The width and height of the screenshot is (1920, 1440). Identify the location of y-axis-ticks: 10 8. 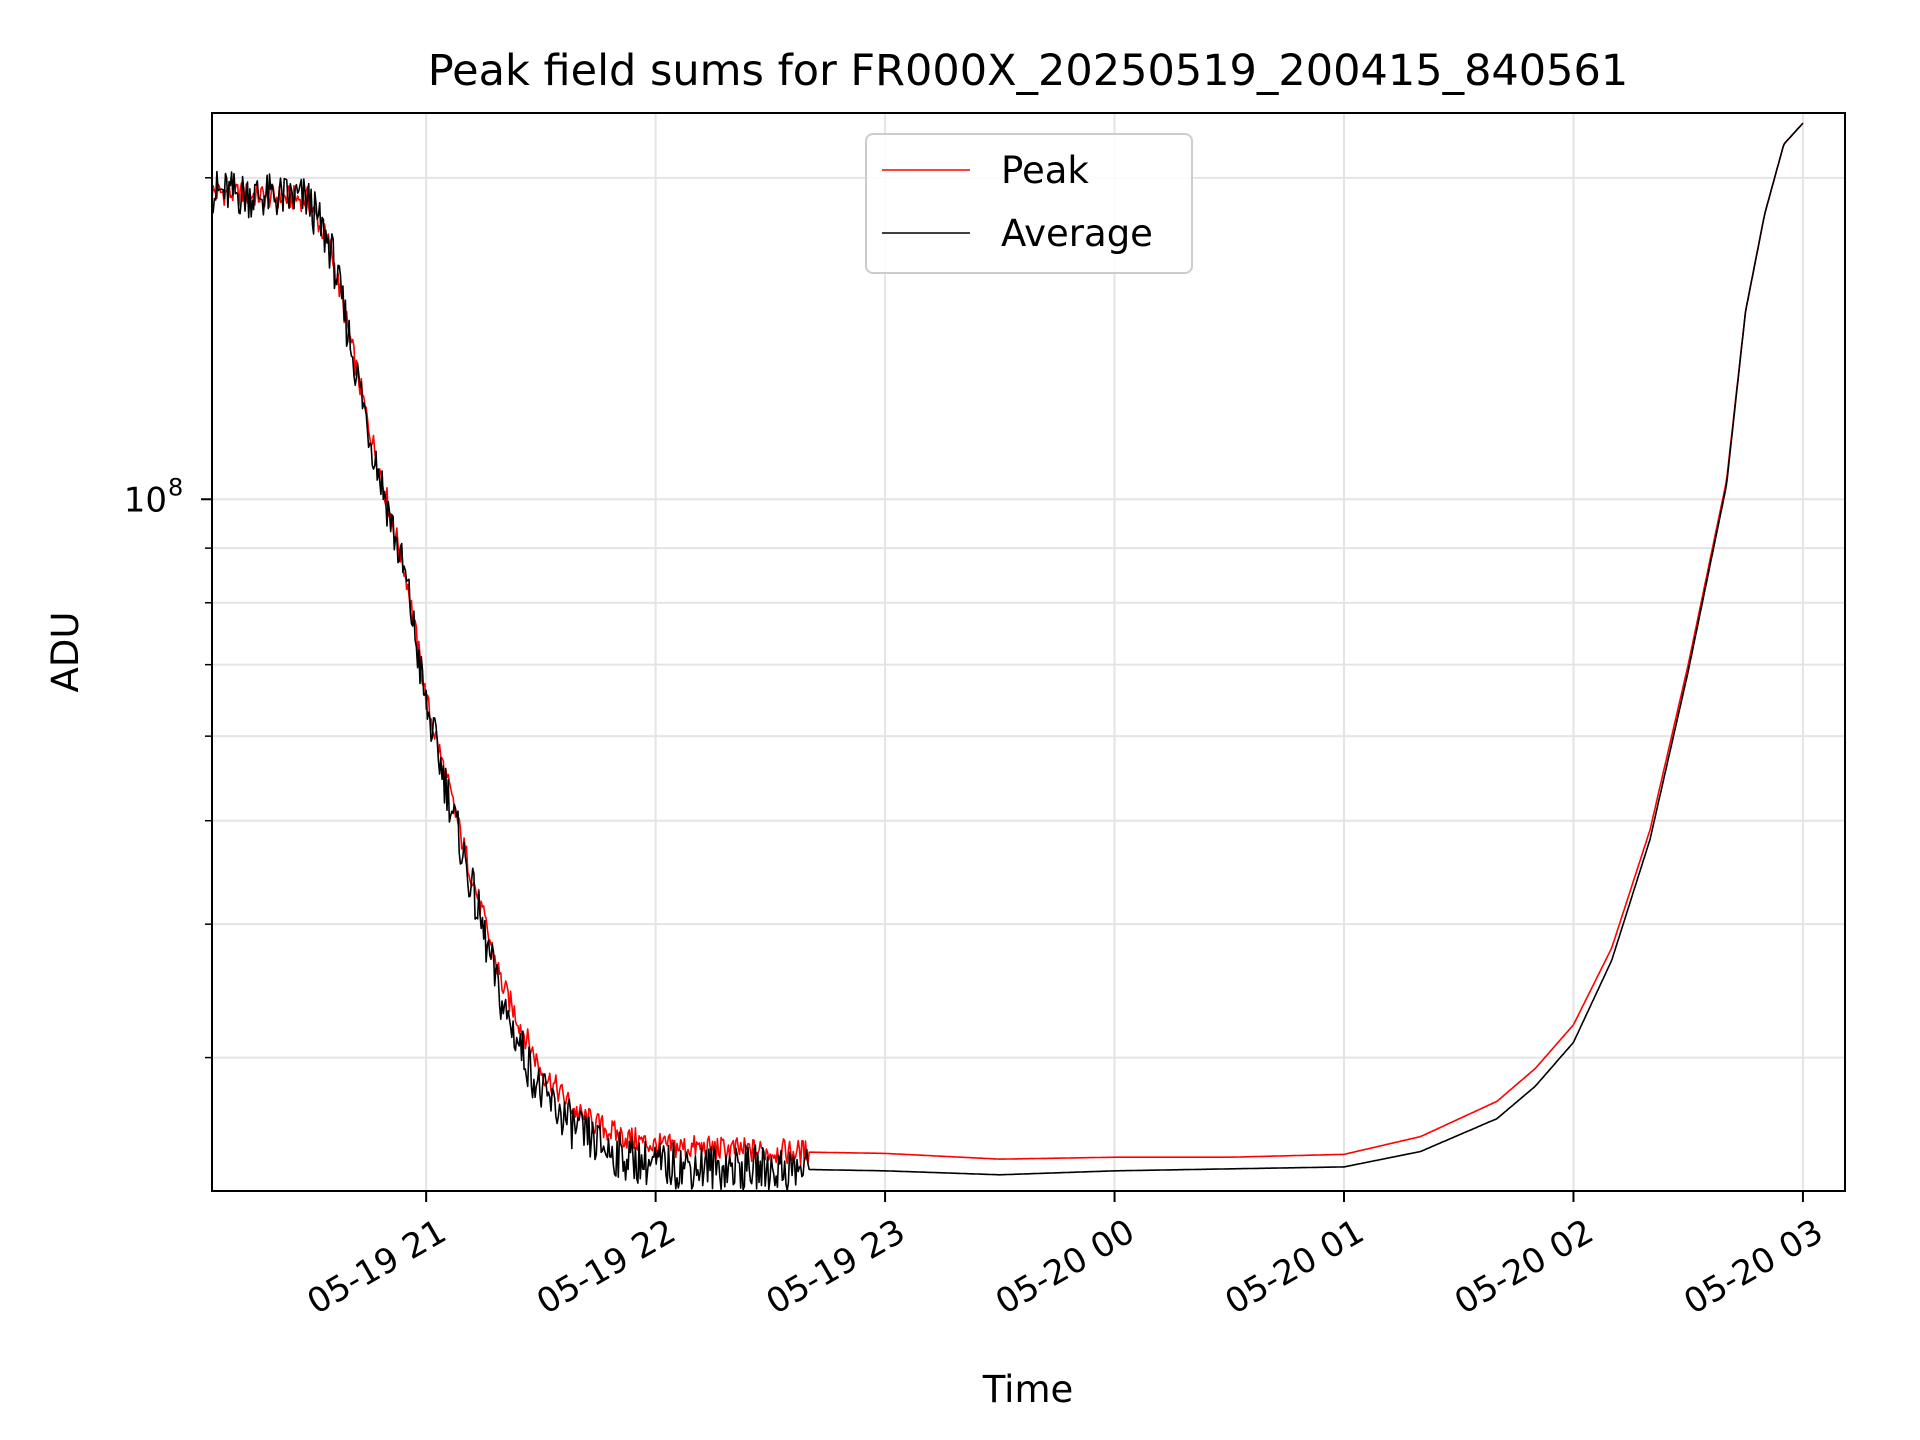
(168, 618).